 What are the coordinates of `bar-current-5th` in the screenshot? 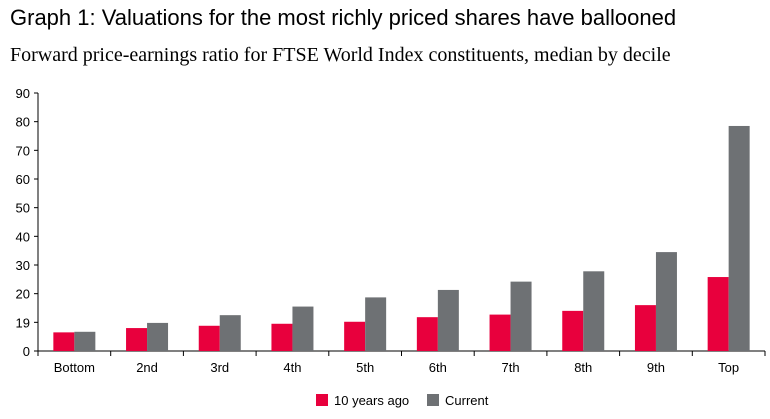 It's located at (376, 324).